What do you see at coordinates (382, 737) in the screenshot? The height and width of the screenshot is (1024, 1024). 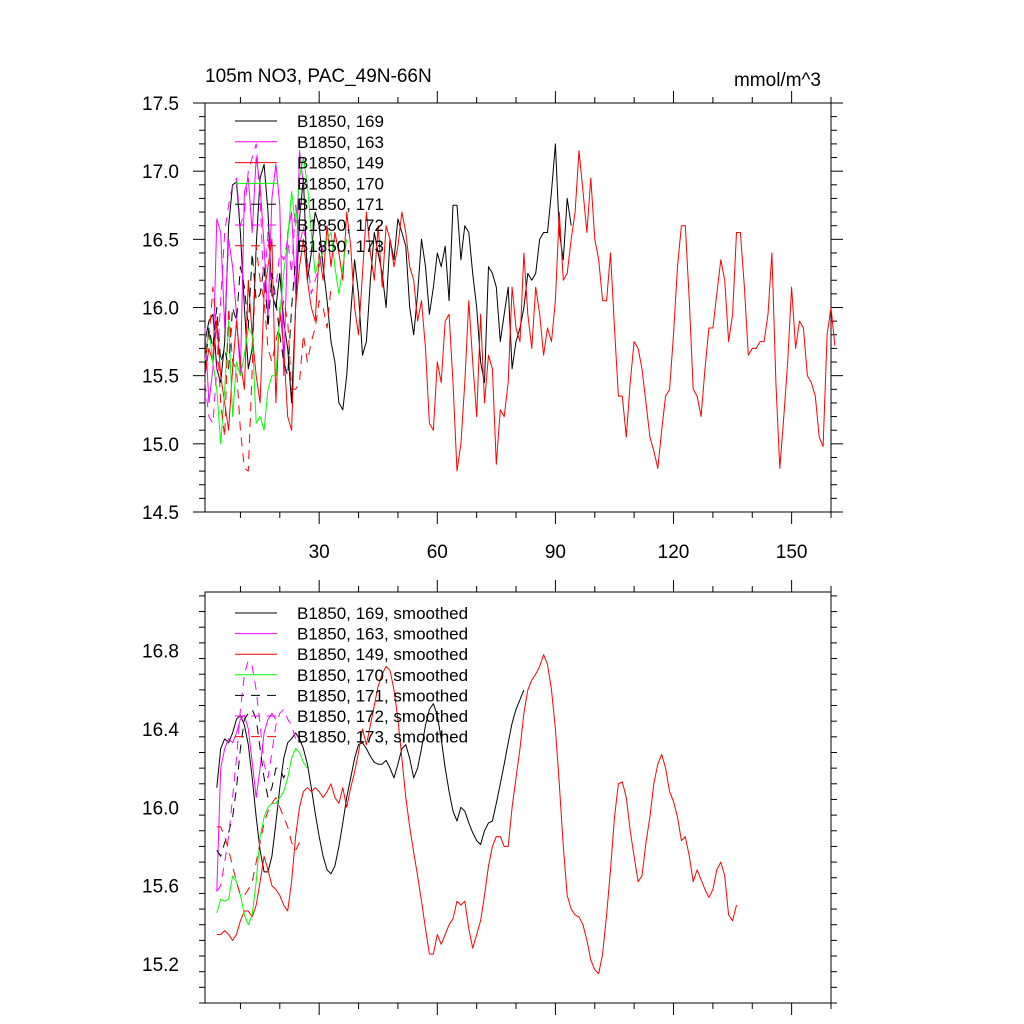 I see `legend-entry: B1850, 173, smoothed` at bounding box center [382, 737].